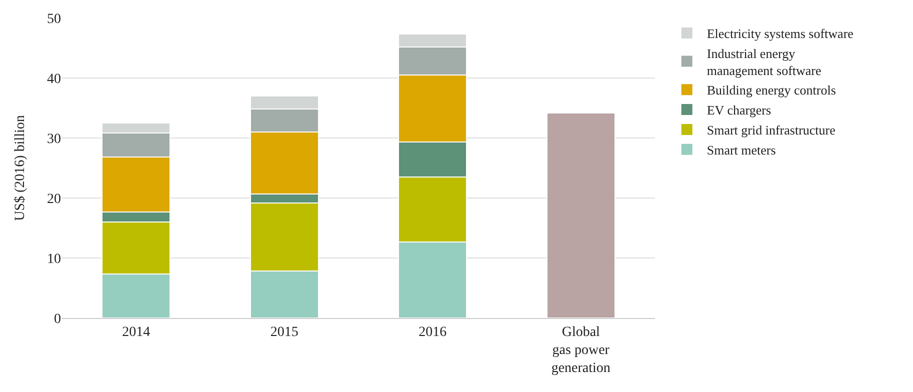 The height and width of the screenshot is (392, 913). I want to click on y-axis-title: US$ (2016) billion, so click(20, 168).